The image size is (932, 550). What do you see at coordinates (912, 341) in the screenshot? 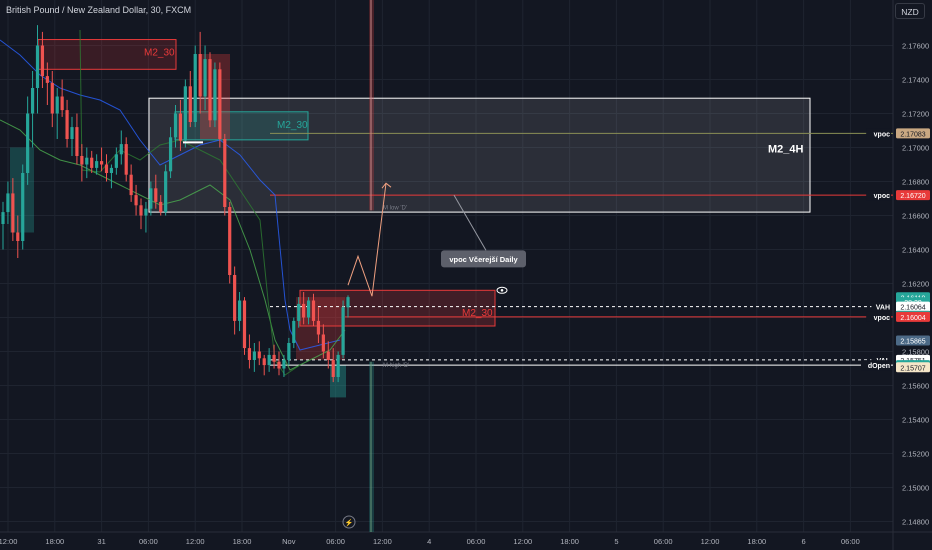
I see `price-tag-label: 2.15865` at bounding box center [912, 341].